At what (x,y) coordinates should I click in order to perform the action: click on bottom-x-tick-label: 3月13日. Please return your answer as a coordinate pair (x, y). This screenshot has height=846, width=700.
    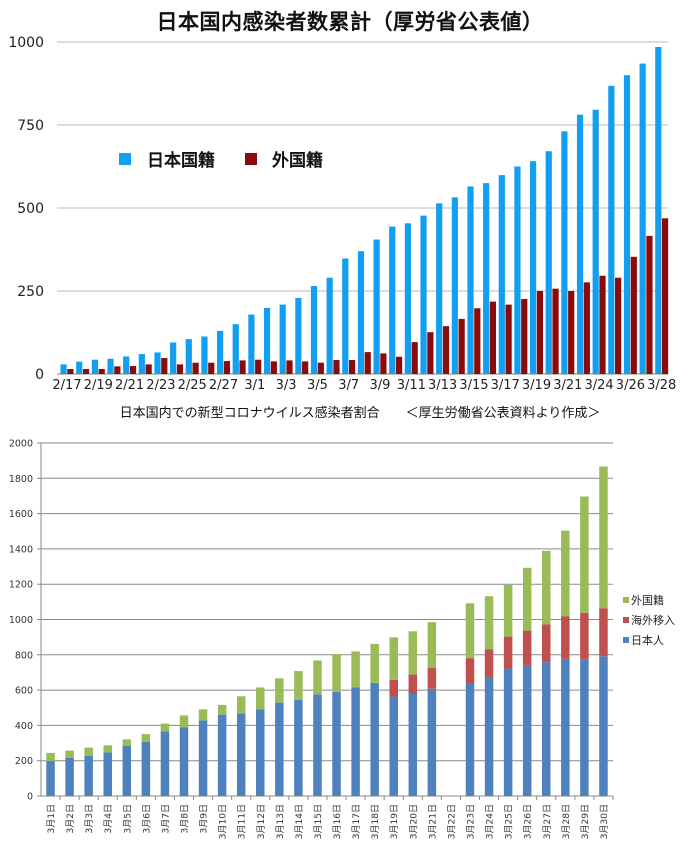
    Looking at the image, I should click on (280, 821).